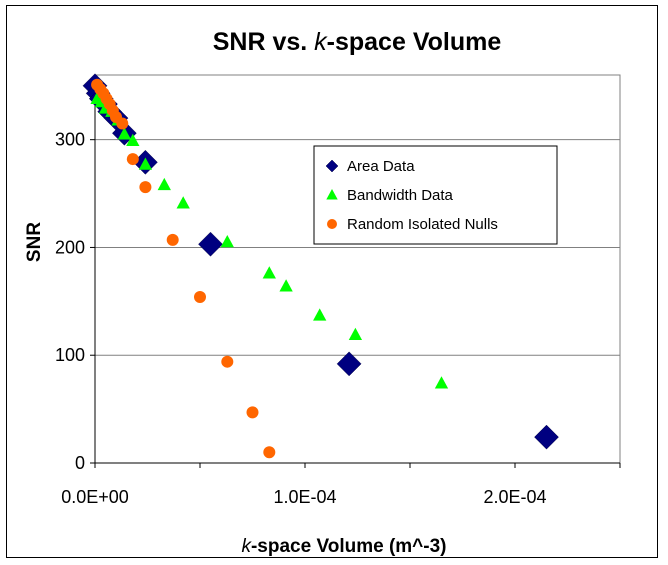  I want to click on chart-title: SNR vs. k-space Volume, so click(357, 42).